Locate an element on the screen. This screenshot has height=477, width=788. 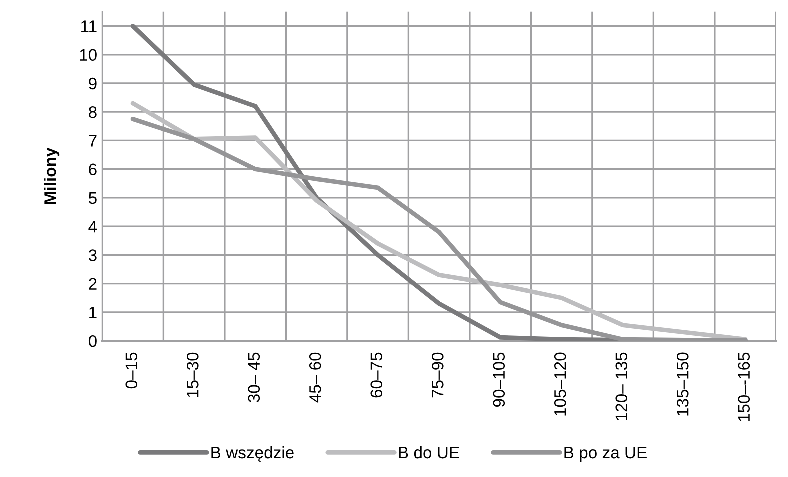
x-tick-label: 150–-165 is located at coordinates (744, 387).